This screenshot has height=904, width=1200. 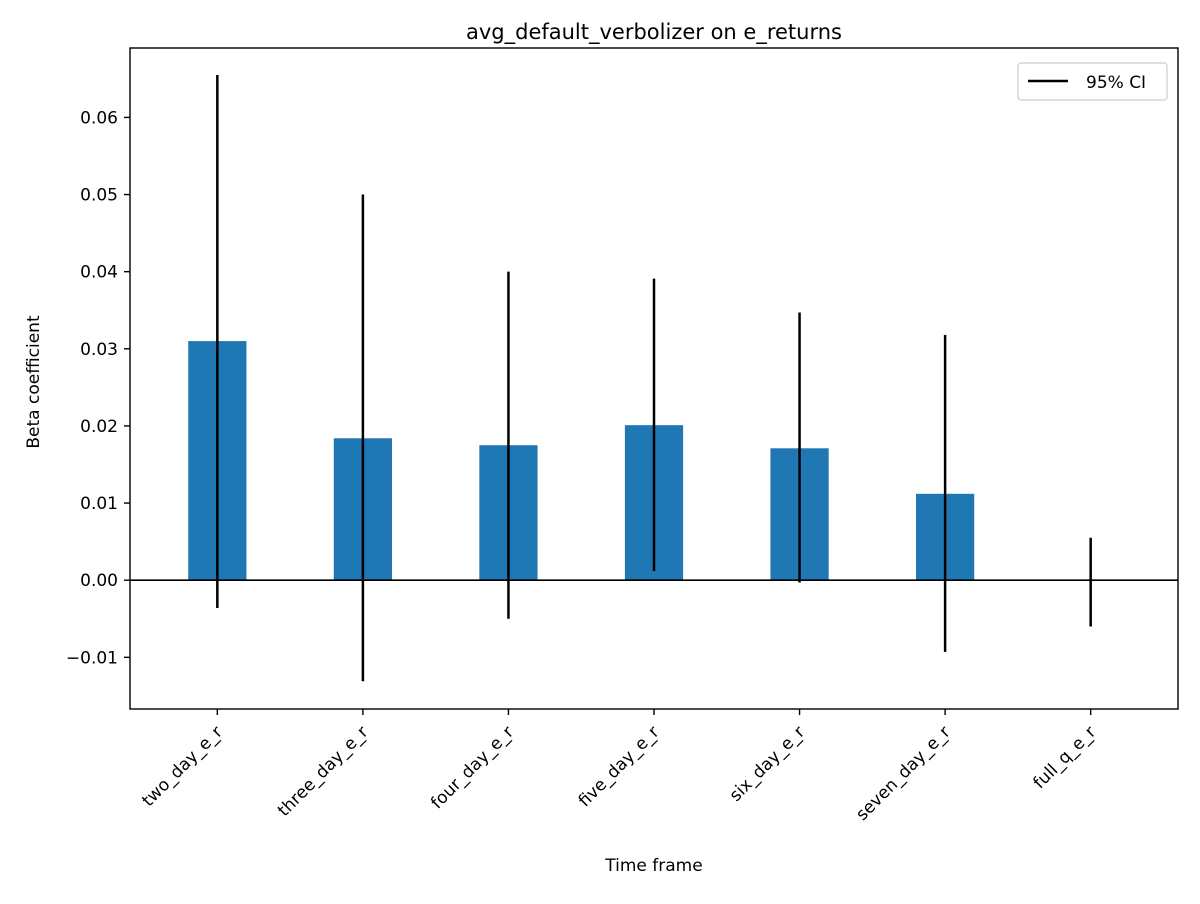 What do you see at coordinates (903, 773) in the screenshot?
I see `x-tick-label: seven_day_e_r` at bounding box center [903, 773].